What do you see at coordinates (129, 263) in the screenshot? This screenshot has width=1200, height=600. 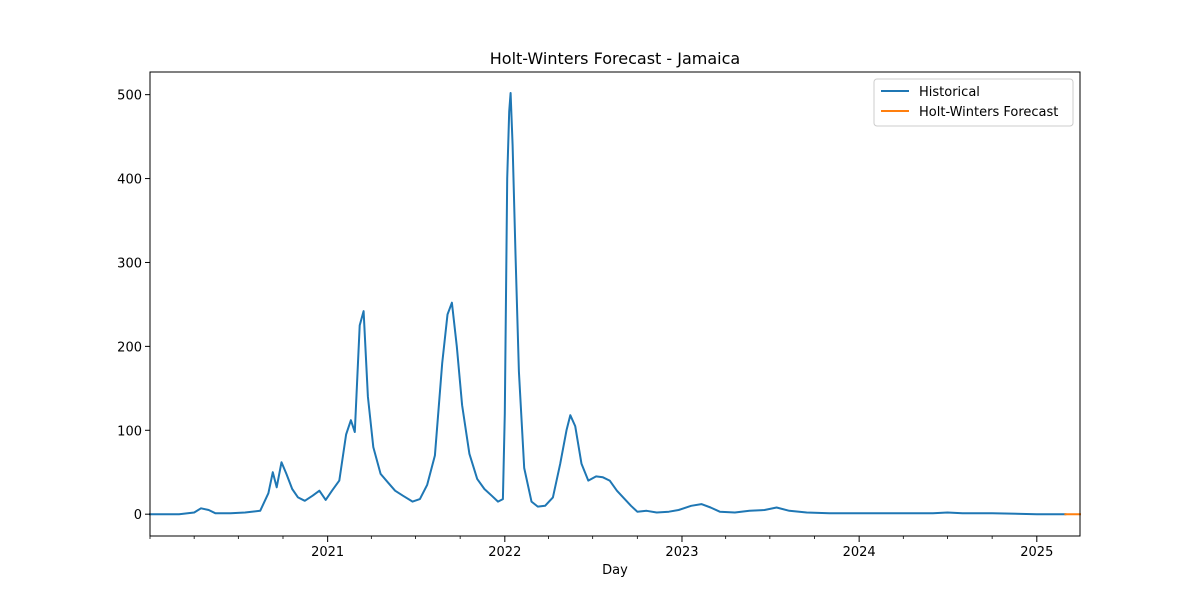 I see `y-tick-label: 300` at bounding box center [129, 263].